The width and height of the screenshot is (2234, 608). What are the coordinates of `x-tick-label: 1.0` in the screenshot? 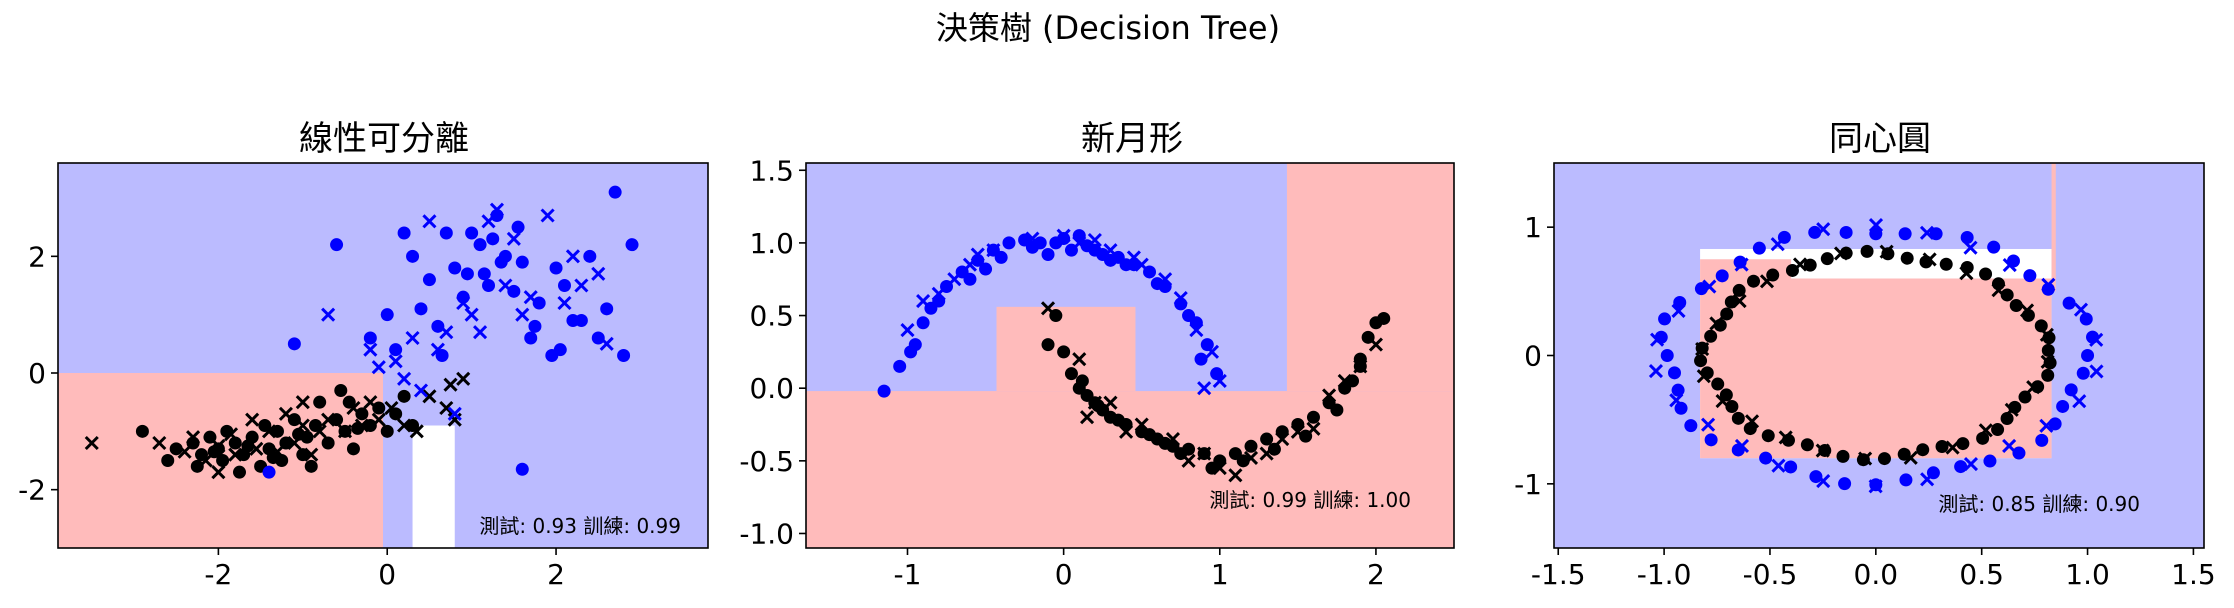 It's located at (2087, 574).